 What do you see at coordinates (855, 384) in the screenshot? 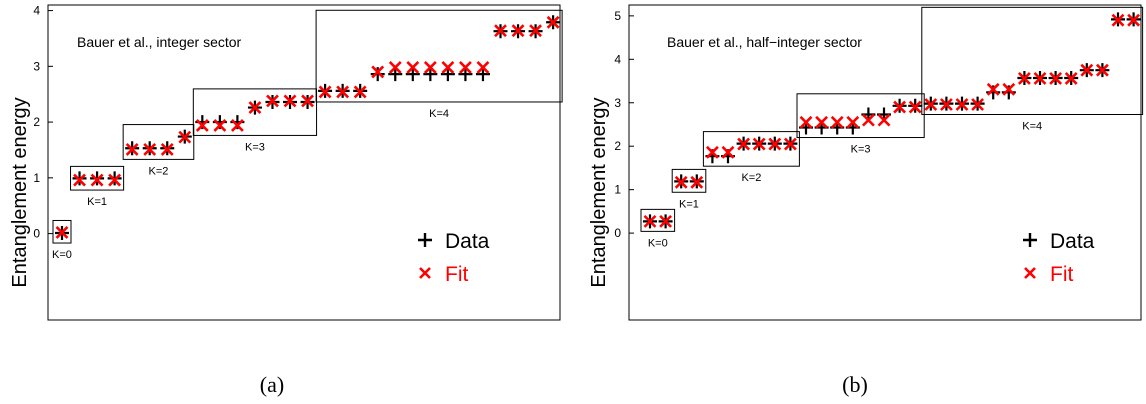
I see `panel-caption: (b)` at bounding box center [855, 384].